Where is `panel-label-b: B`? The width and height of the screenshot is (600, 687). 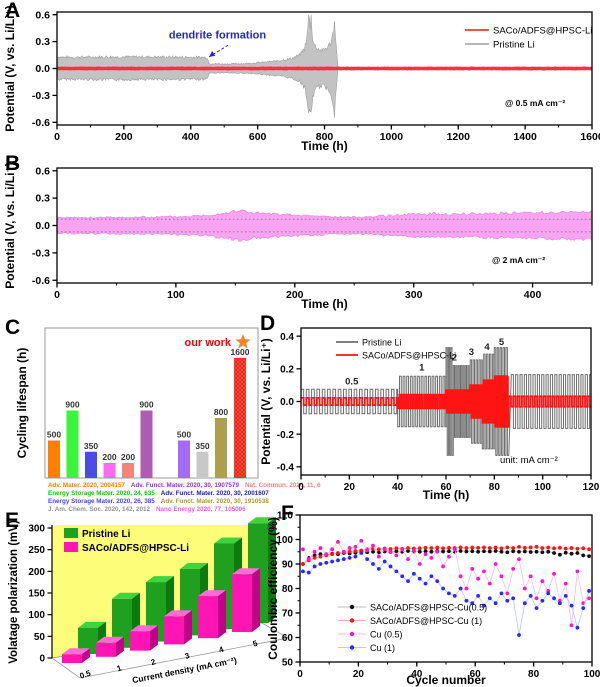 panel-label-b: B is located at coordinates (13, 163).